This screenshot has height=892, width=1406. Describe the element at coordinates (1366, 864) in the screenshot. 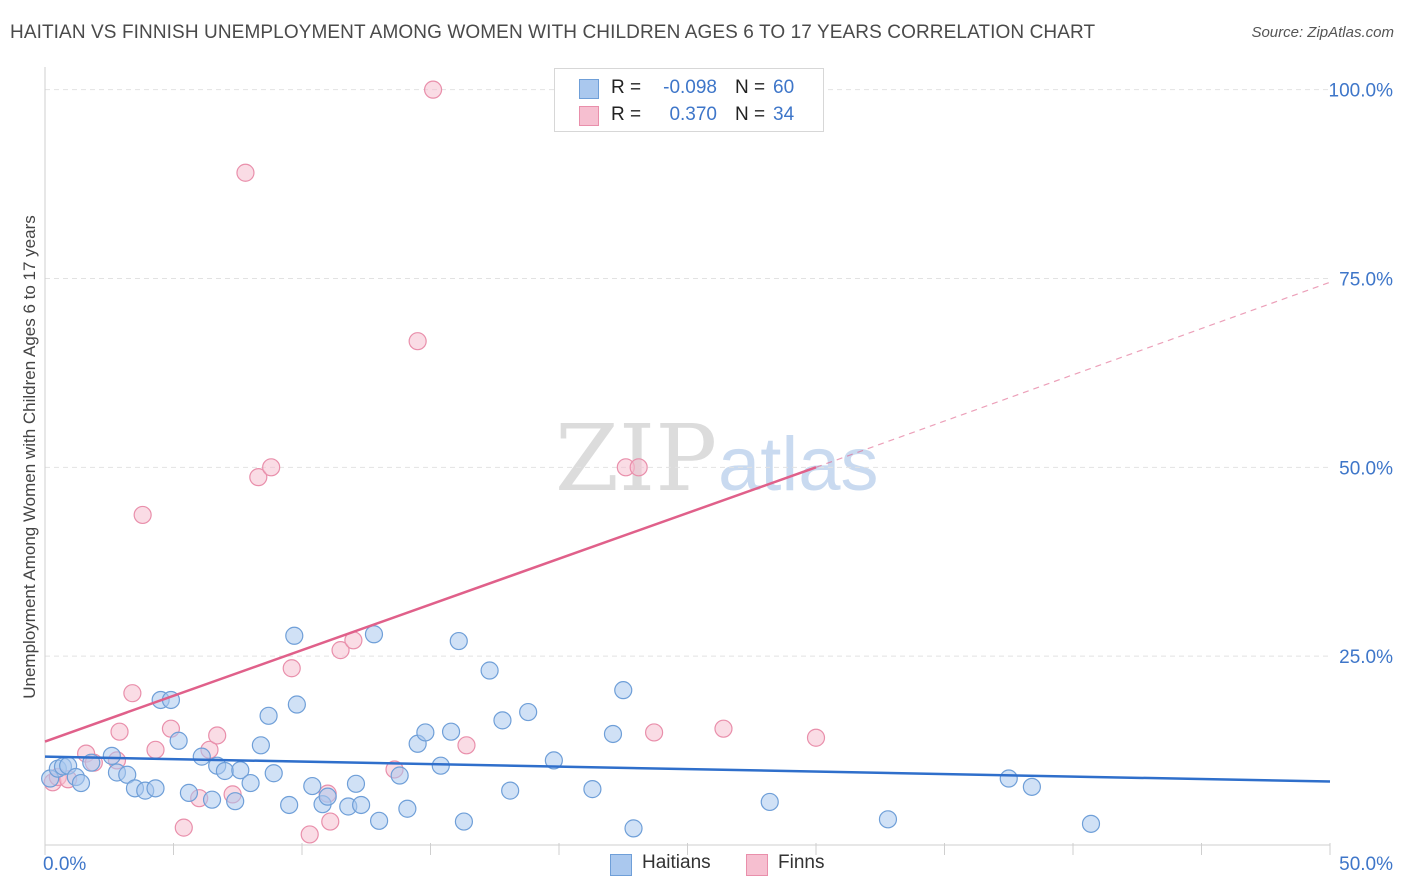

I see `x-tick-label: 50.0%` at that location.